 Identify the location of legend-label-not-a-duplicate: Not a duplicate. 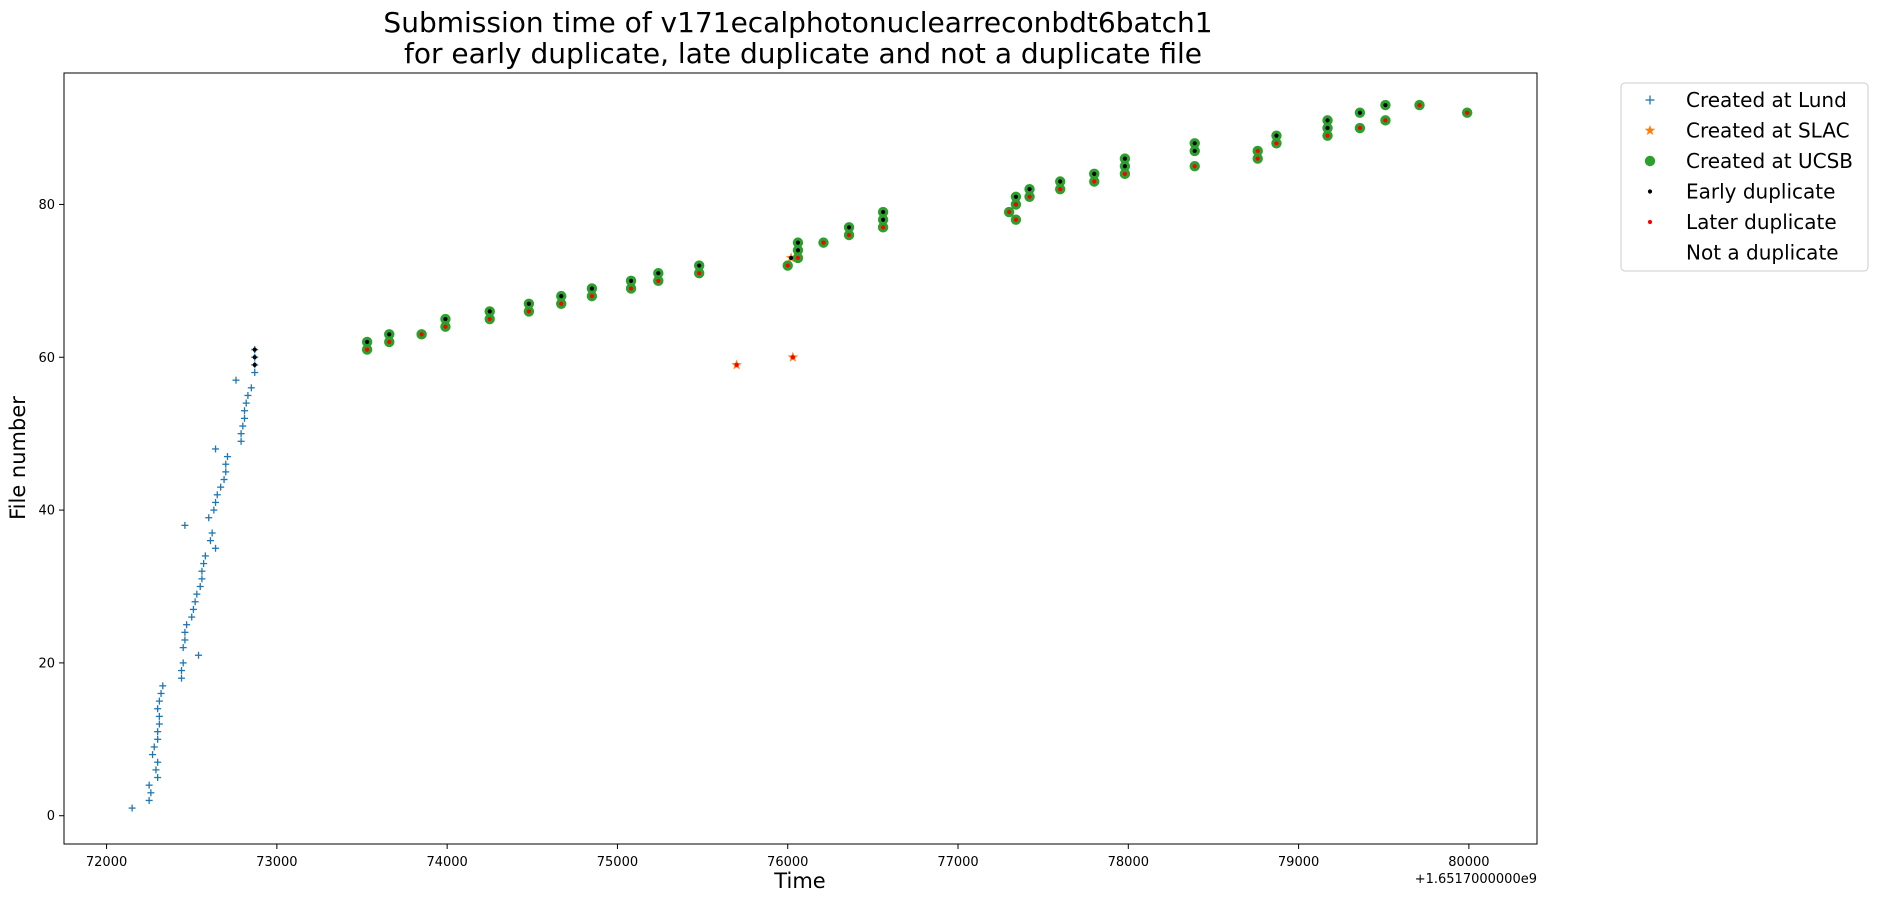
(1762, 253).